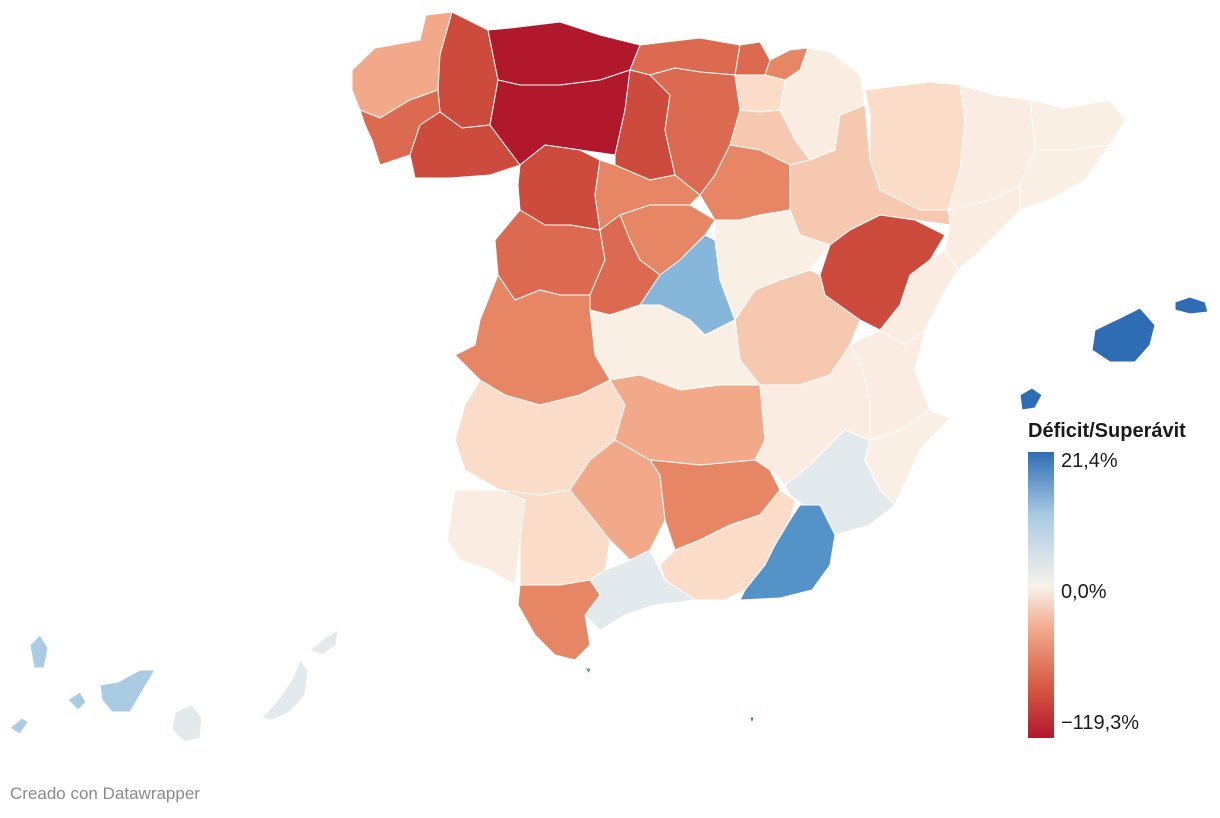  Describe the element at coordinates (468, 70) in the screenshot. I see `region-lugo` at that location.